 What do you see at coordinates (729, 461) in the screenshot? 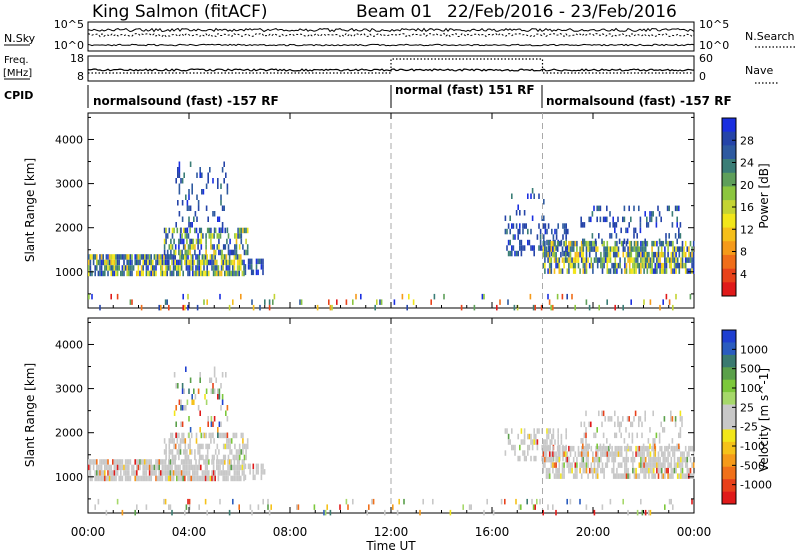
I see `colorbar-swatch` at bounding box center [729, 461].